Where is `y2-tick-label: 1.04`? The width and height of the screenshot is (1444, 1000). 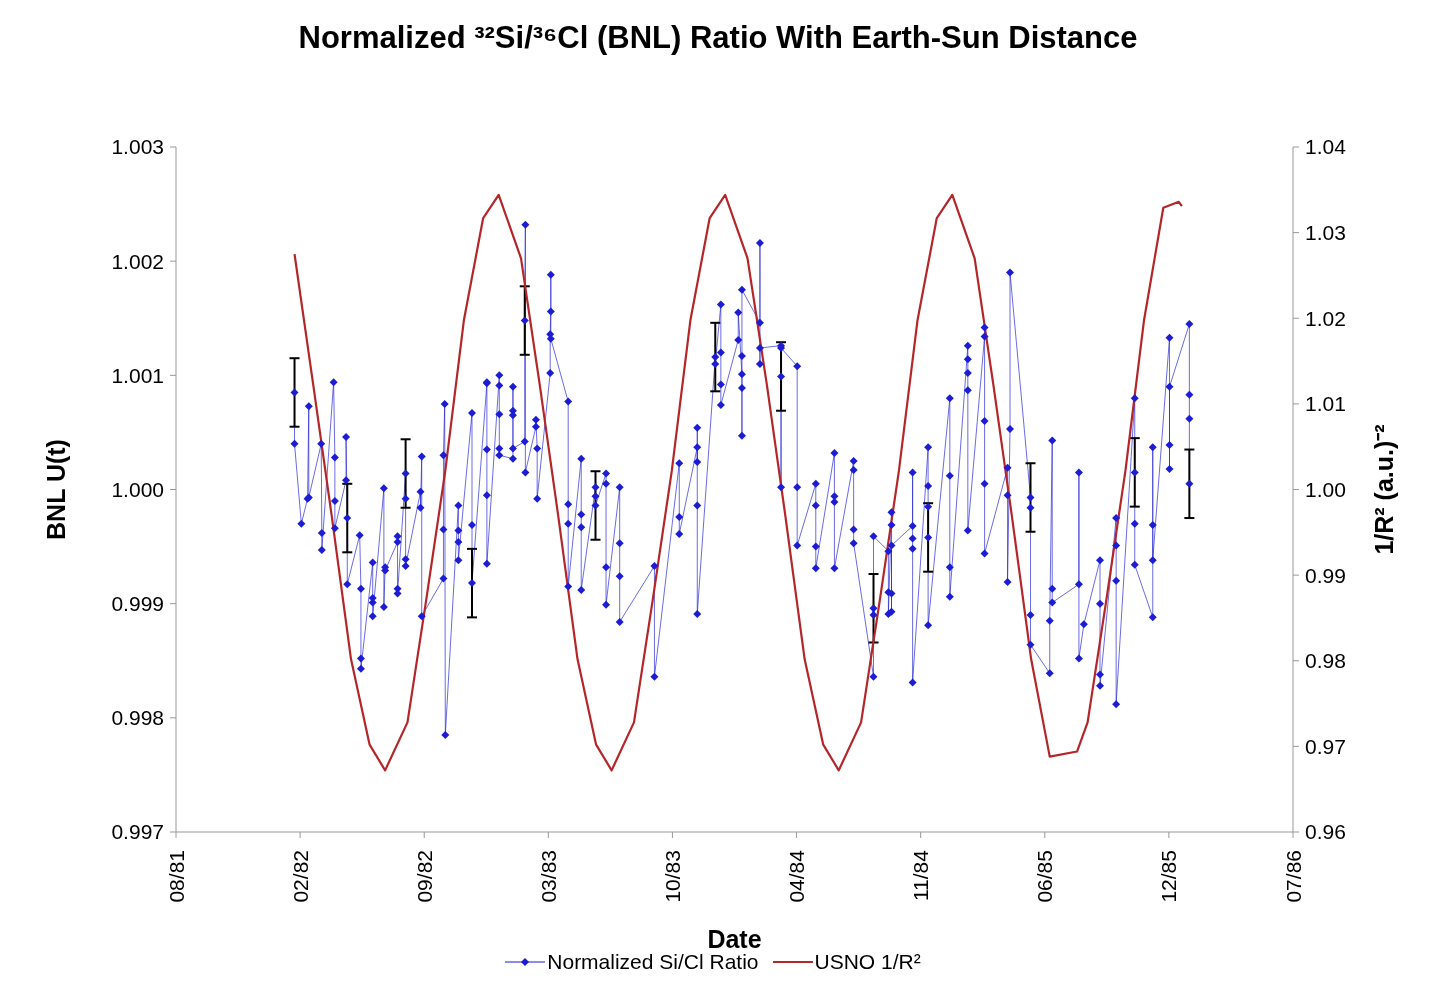 y2-tick-label: 1.04 is located at coordinates (1326, 147).